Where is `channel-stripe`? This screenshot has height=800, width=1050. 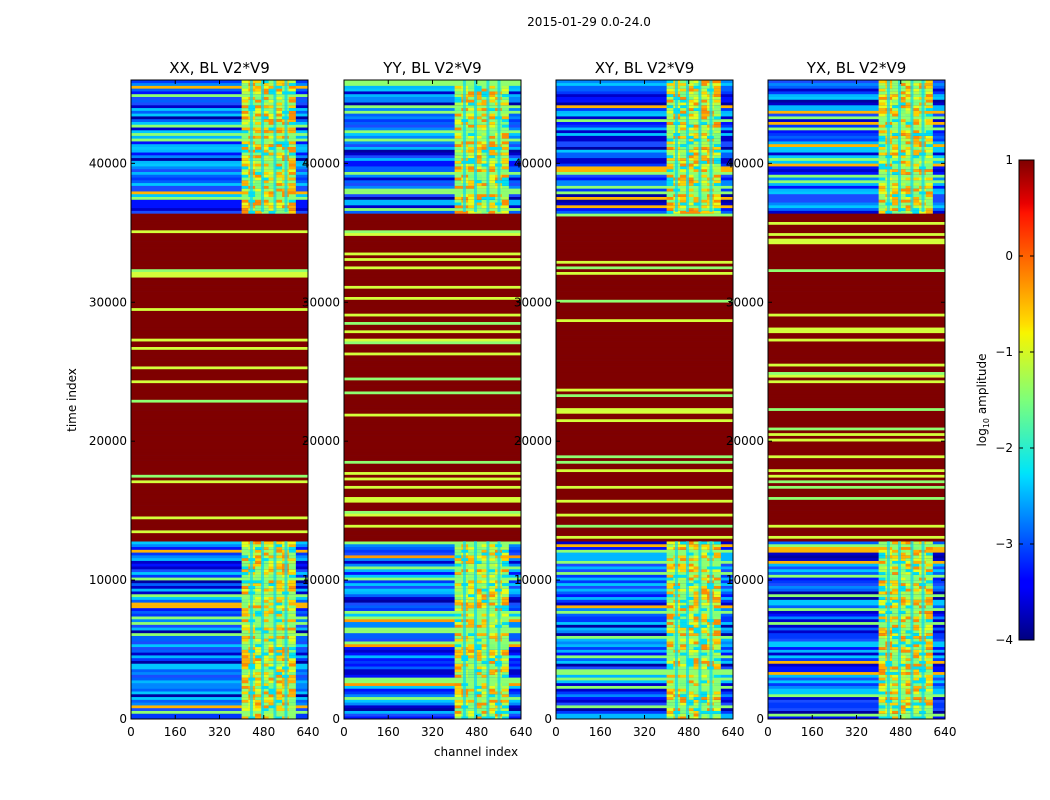 channel-stripe is located at coordinates (251, 146).